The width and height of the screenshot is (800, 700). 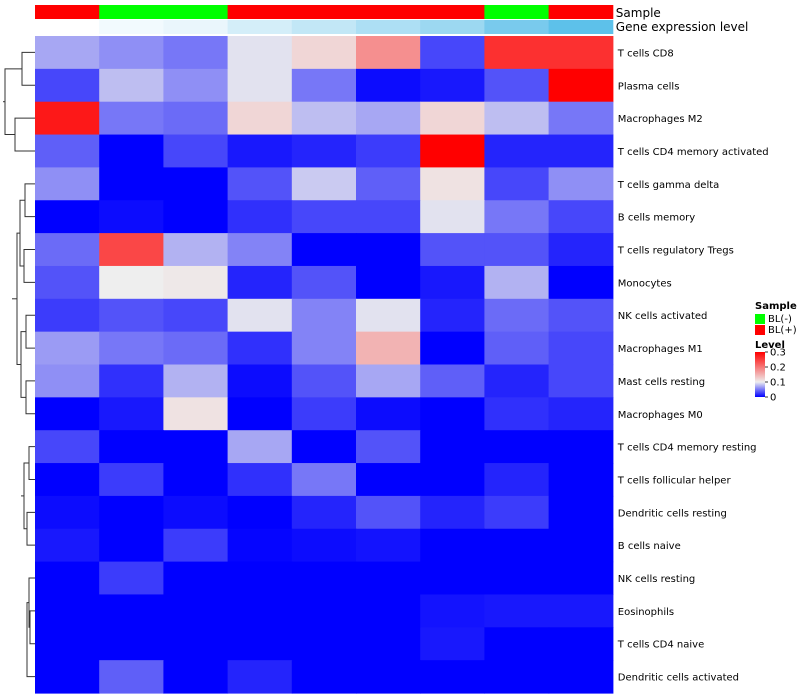 I want to click on row-label: Dendritic cells resting, so click(x=672, y=513).